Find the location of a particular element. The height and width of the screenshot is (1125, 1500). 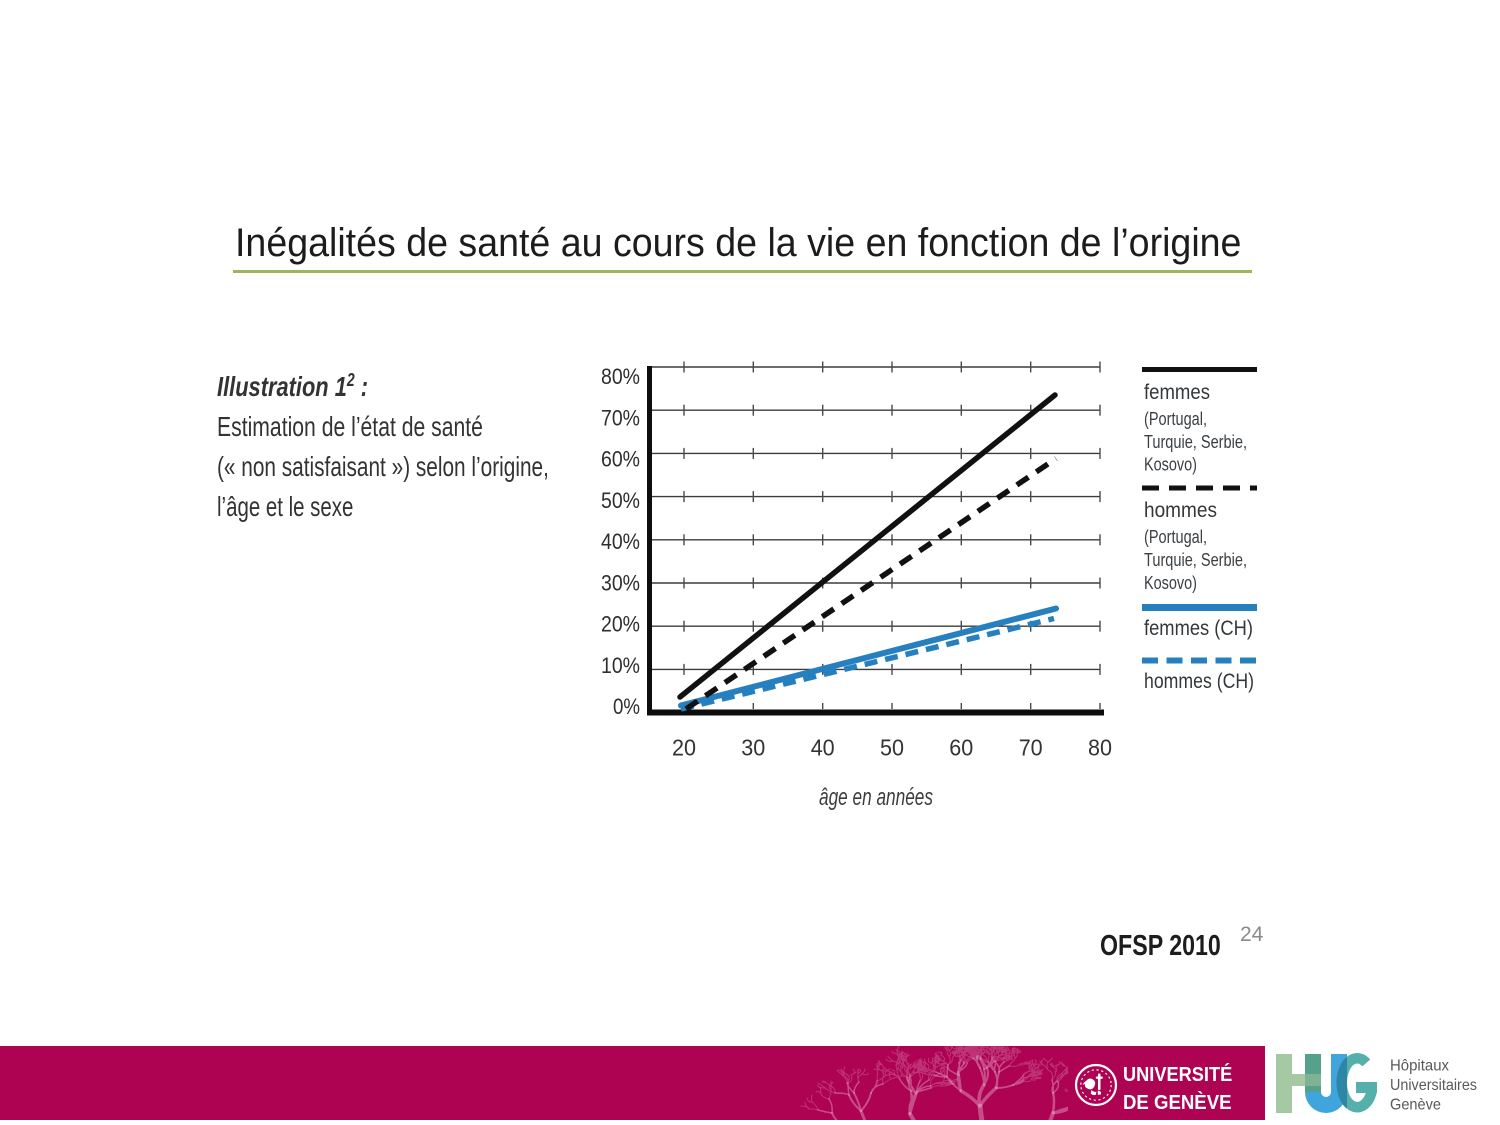

svg-text: 70% is located at coordinates (620, 417).